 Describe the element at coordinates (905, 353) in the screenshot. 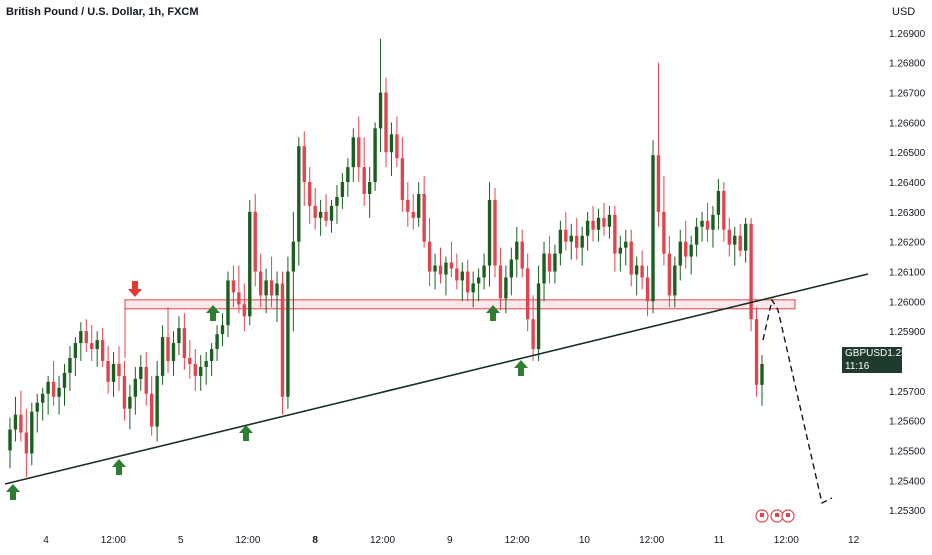

I see `price-tag-price: 1.25807` at that location.